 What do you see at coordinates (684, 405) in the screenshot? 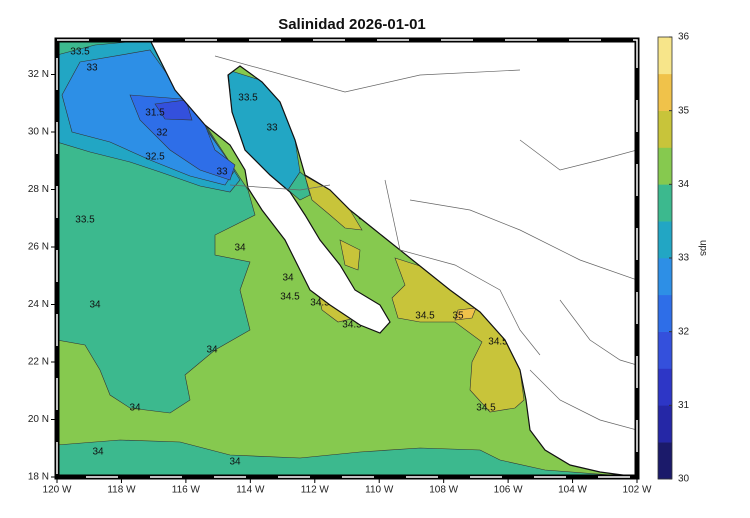
I see `colorbar-tick-label: 31` at bounding box center [684, 405].